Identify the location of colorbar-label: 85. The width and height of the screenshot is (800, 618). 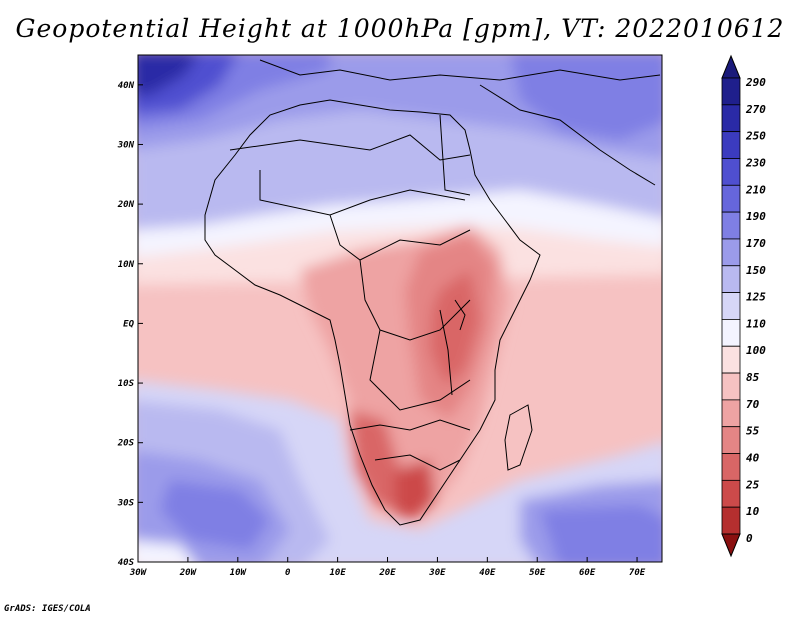
(753, 377).